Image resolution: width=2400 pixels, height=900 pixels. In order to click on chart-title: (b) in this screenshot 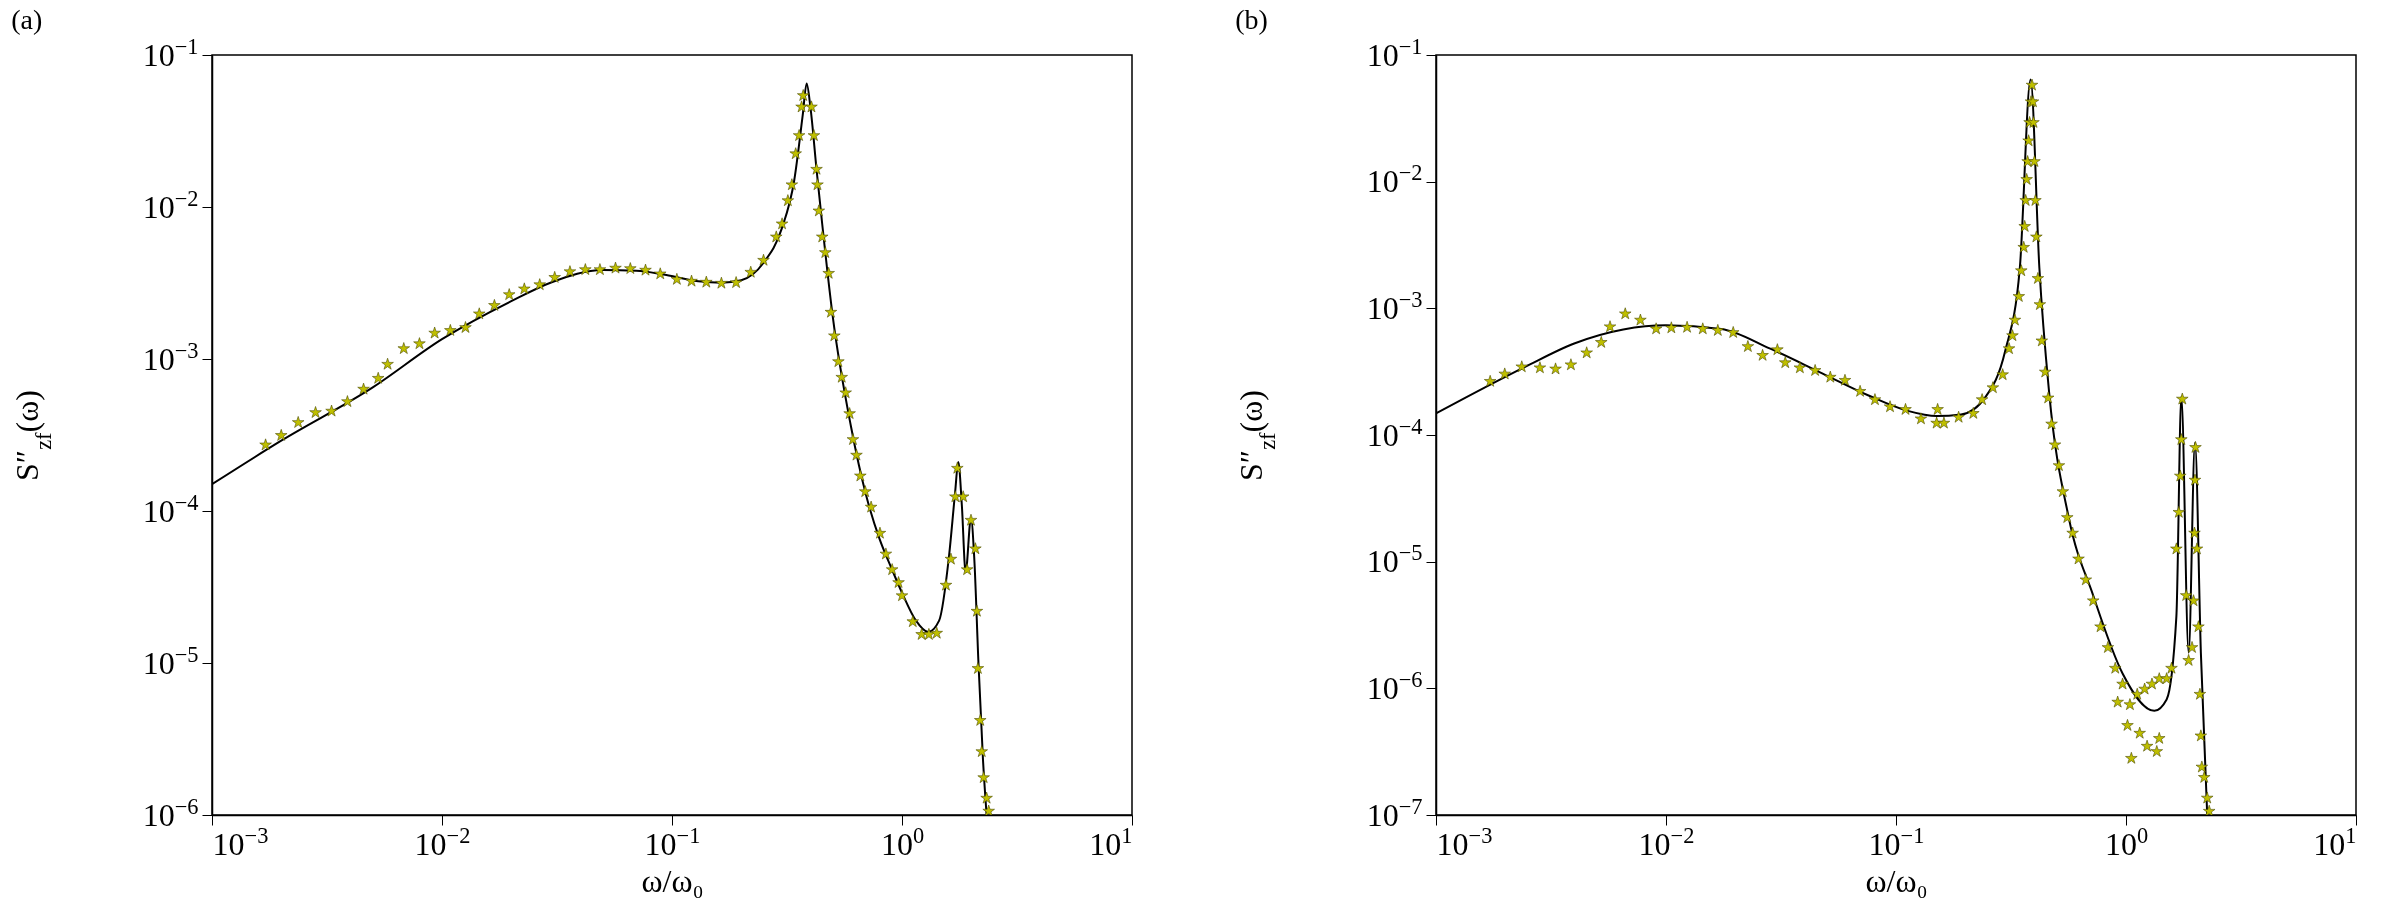, I will do `click(1251, 19)`.